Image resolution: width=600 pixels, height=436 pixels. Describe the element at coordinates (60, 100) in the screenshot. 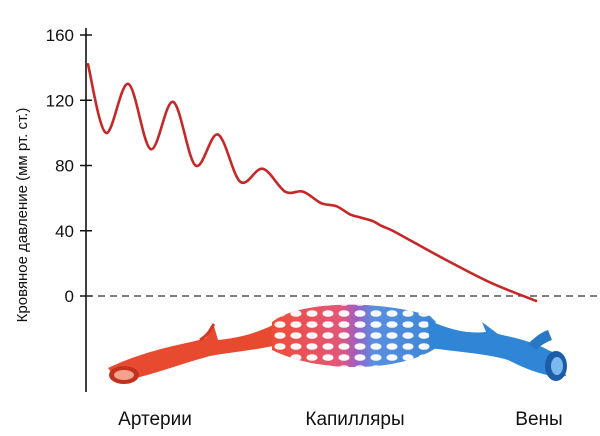

I see `y-tick-label-120: 120` at that location.